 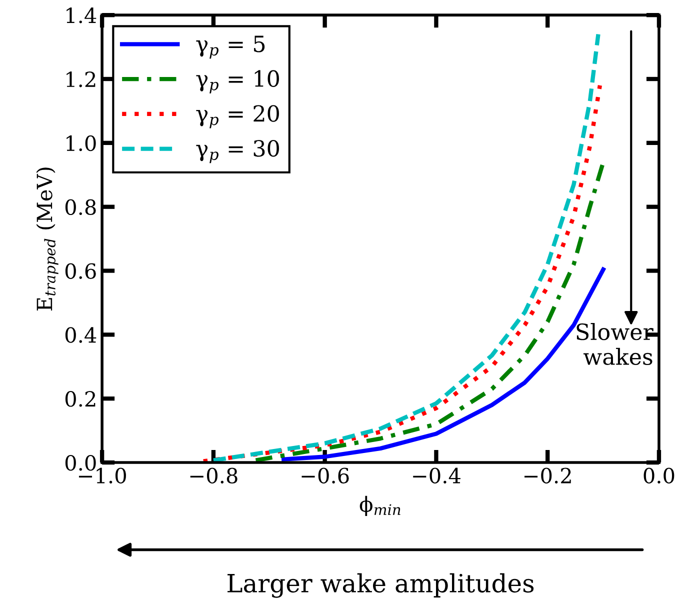 What do you see at coordinates (80, 335) in the screenshot?
I see `y-tick-label: 0.4` at bounding box center [80, 335].